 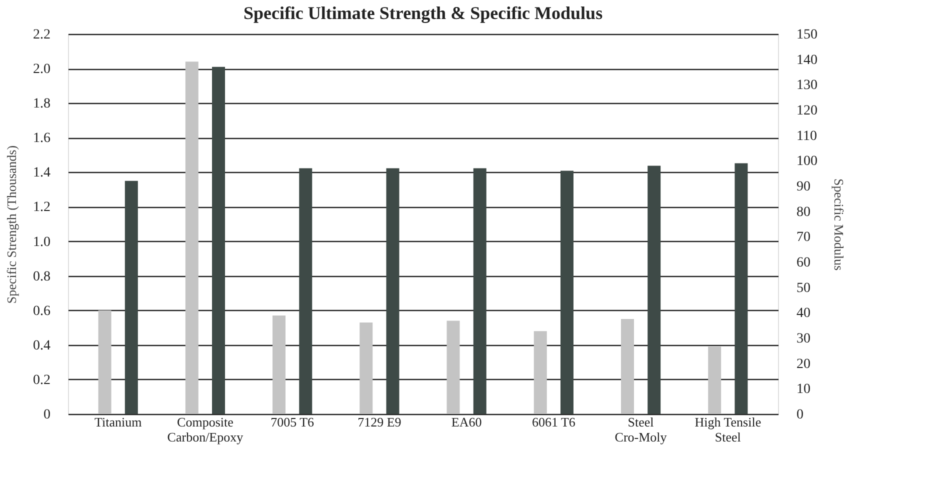 What do you see at coordinates (41, 276) in the screenshot?
I see `y-tick-label: 0.8` at bounding box center [41, 276].